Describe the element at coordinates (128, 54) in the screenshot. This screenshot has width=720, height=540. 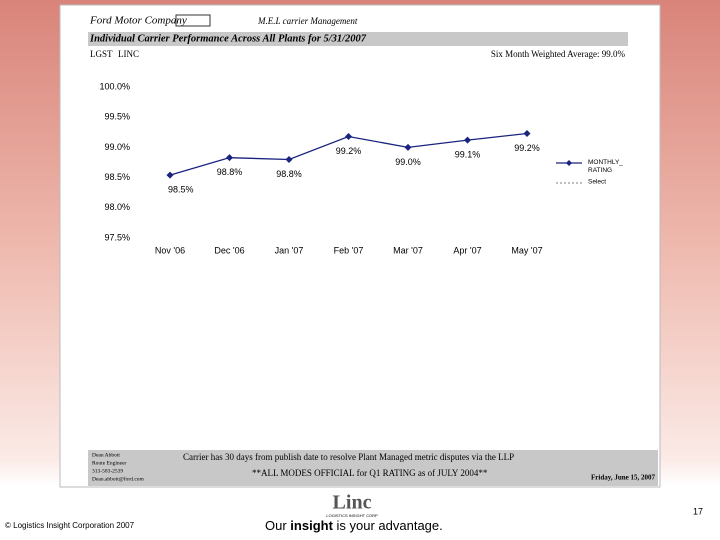
I see `carrier-name: LINC` at that location.